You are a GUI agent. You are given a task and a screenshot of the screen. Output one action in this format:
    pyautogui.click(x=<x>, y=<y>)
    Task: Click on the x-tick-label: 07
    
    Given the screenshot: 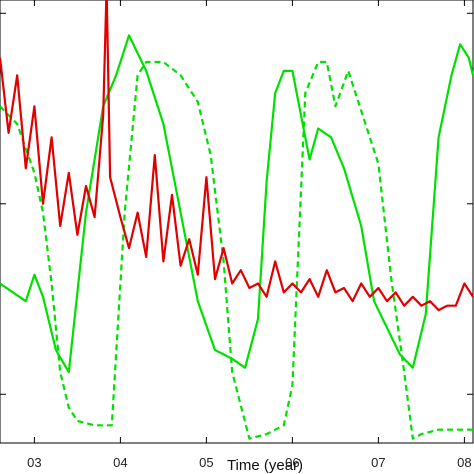 What is the action you would take?
    pyautogui.click(x=378, y=462)
    